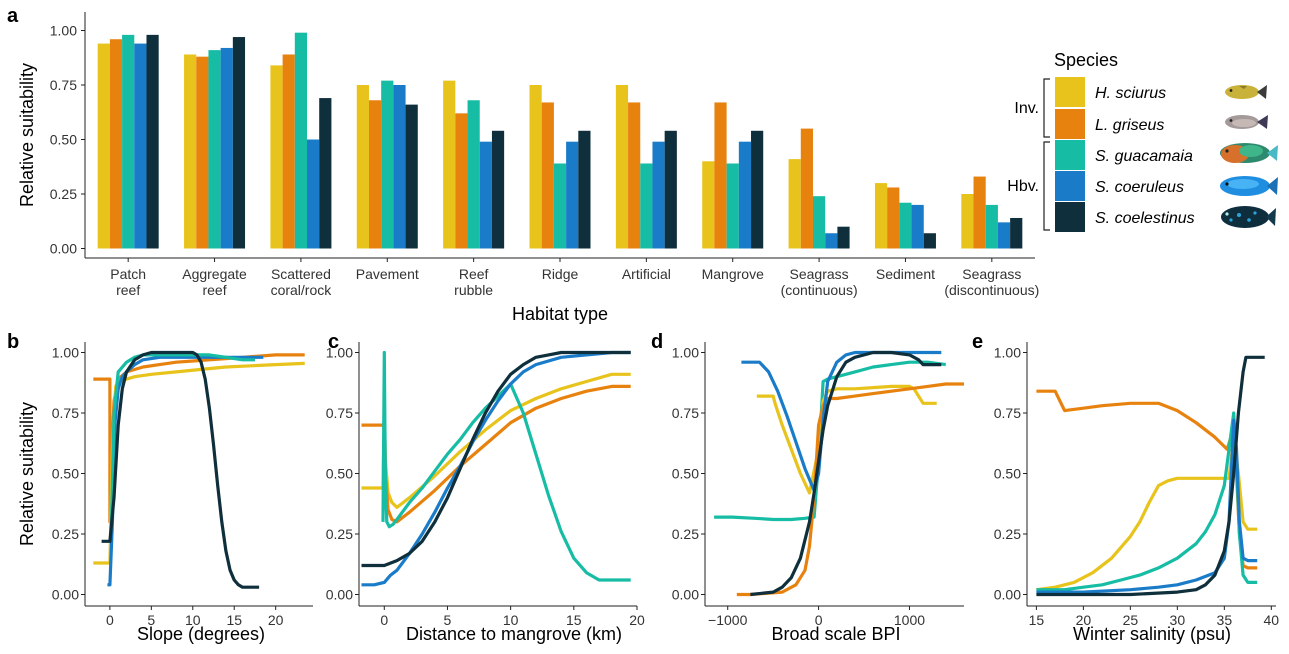 This screenshot has width=1289, height=654. Describe the element at coordinates (1147, 513) in the screenshot. I see `line-e-h-sciurus` at that location.